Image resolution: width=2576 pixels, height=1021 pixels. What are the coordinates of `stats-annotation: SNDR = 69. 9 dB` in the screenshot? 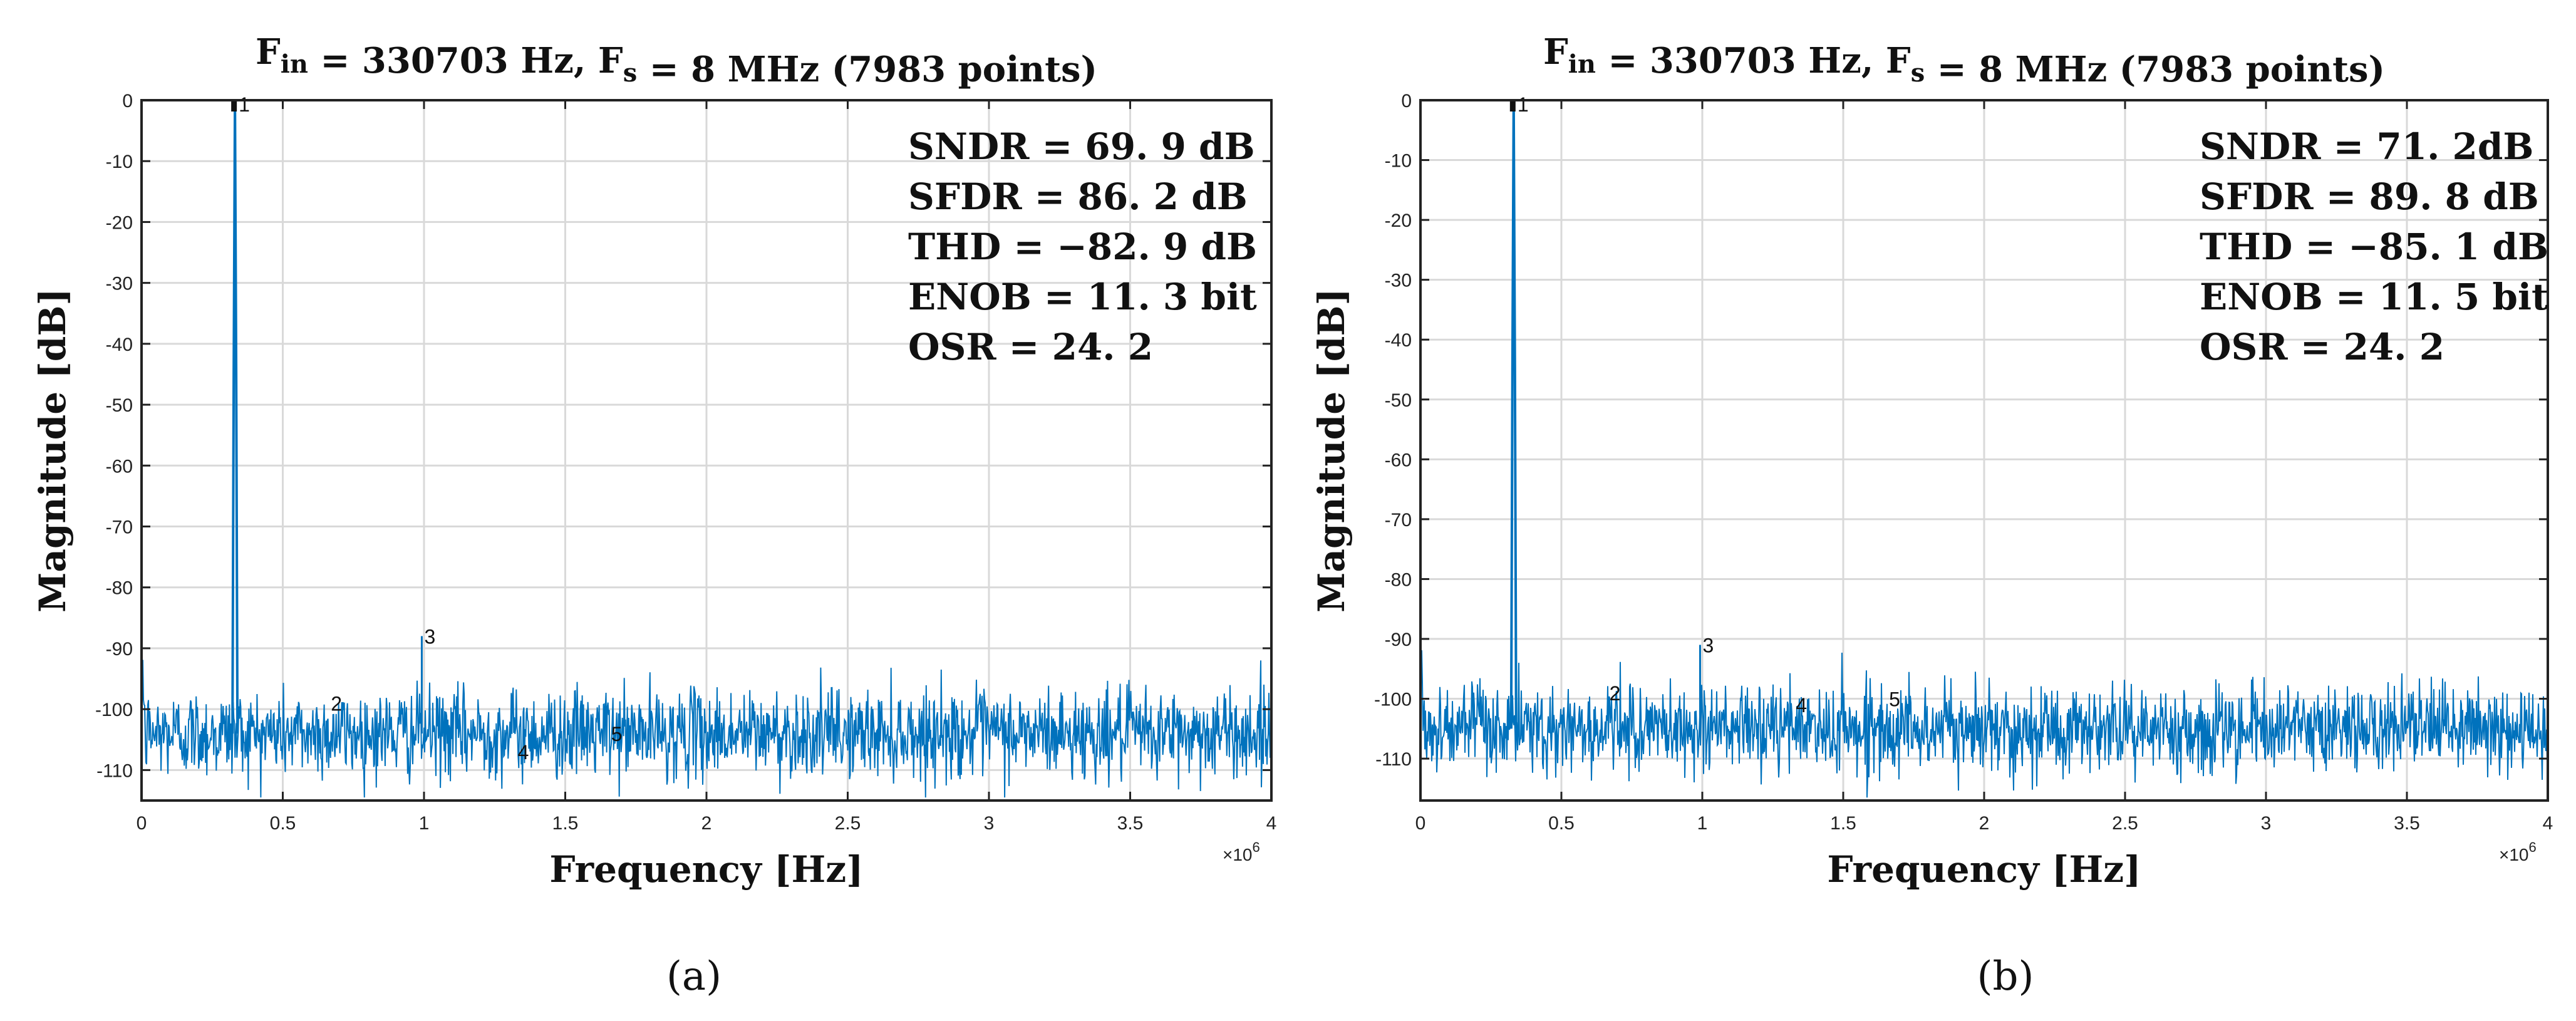 It's located at (1081, 146).